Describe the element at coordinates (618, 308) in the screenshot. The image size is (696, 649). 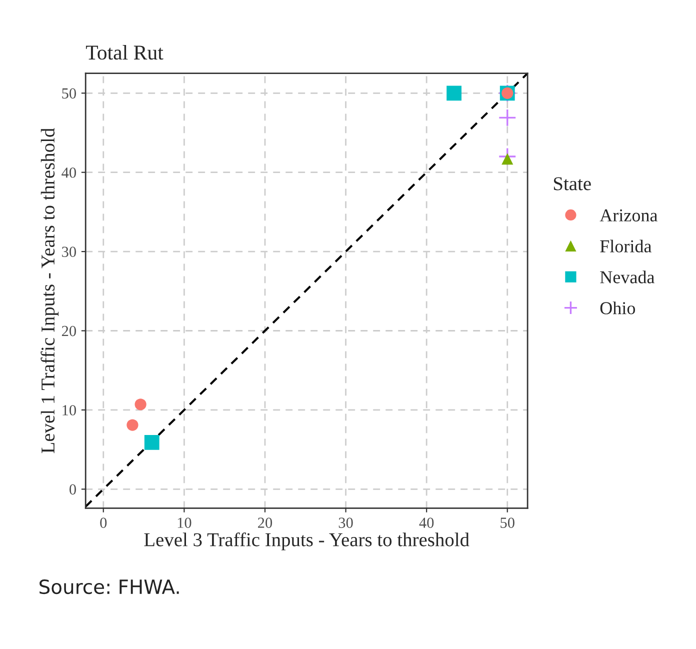
I see `legend-label: Ohio` at that location.